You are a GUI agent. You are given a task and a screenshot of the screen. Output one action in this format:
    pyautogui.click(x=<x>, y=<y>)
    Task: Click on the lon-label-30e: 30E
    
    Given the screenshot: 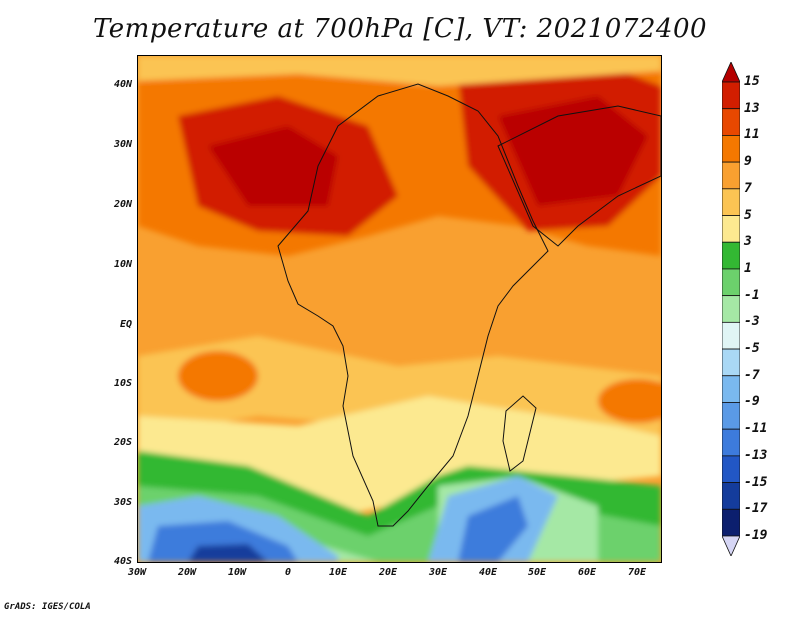 What is the action you would take?
    pyautogui.click(x=438, y=572)
    